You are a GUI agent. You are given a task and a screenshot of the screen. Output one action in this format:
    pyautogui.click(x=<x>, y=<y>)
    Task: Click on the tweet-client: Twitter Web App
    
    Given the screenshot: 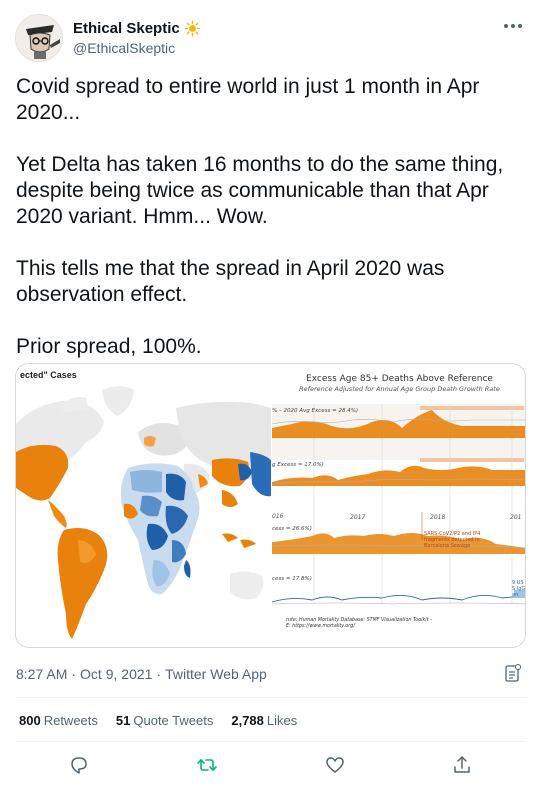 What is the action you would take?
    pyautogui.click(x=216, y=674)
    